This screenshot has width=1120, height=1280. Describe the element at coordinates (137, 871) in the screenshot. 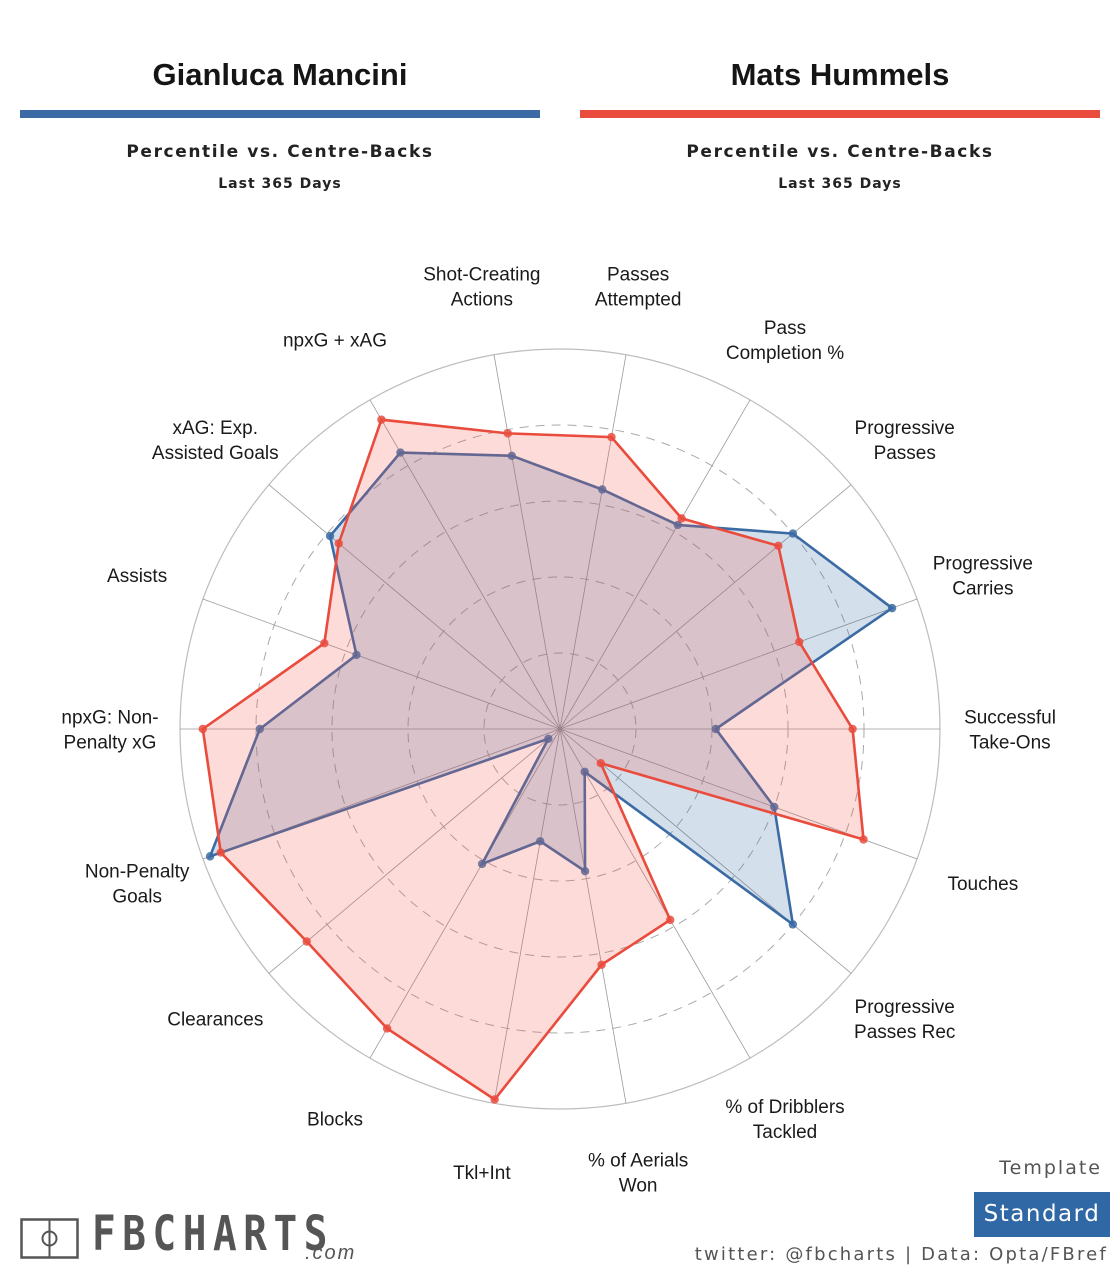

I see `axis-label-line: Non-Penalty` at that location.